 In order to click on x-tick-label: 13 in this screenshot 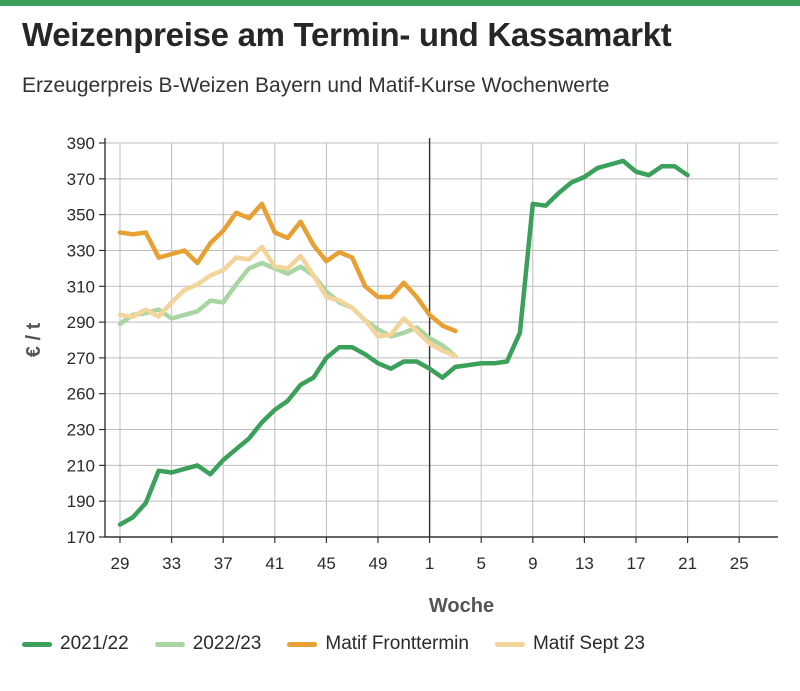, I will do `click(584, 563)`.